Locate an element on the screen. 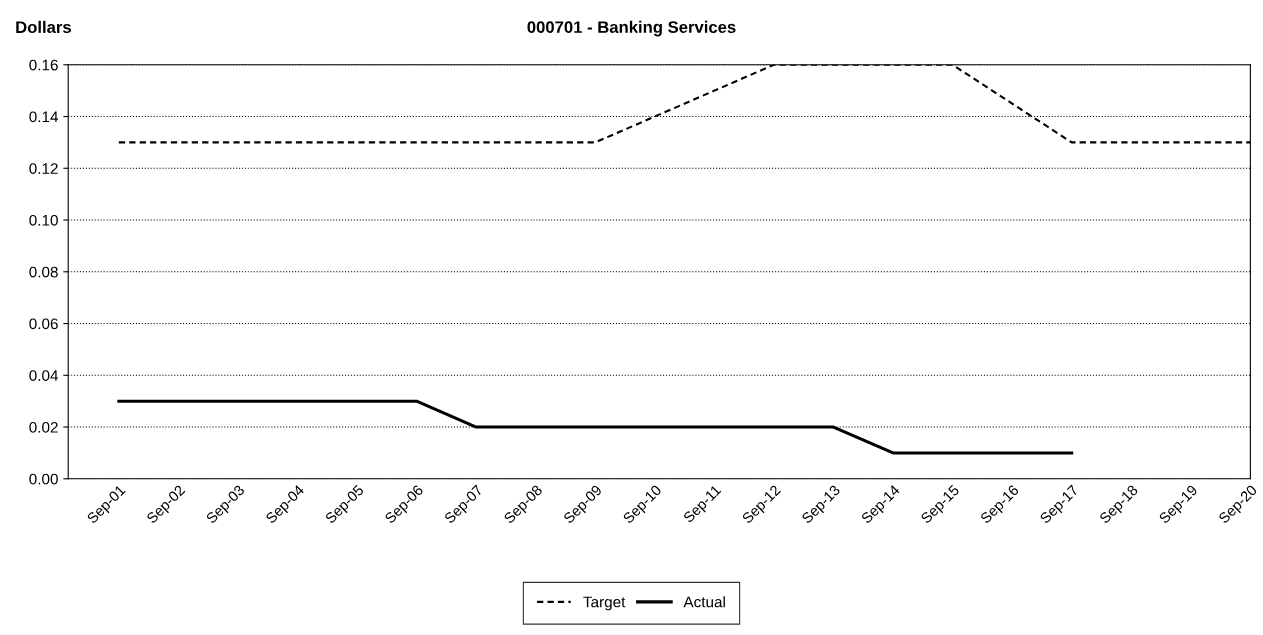  legend-label: Actual is located at coordinates (704, 602).